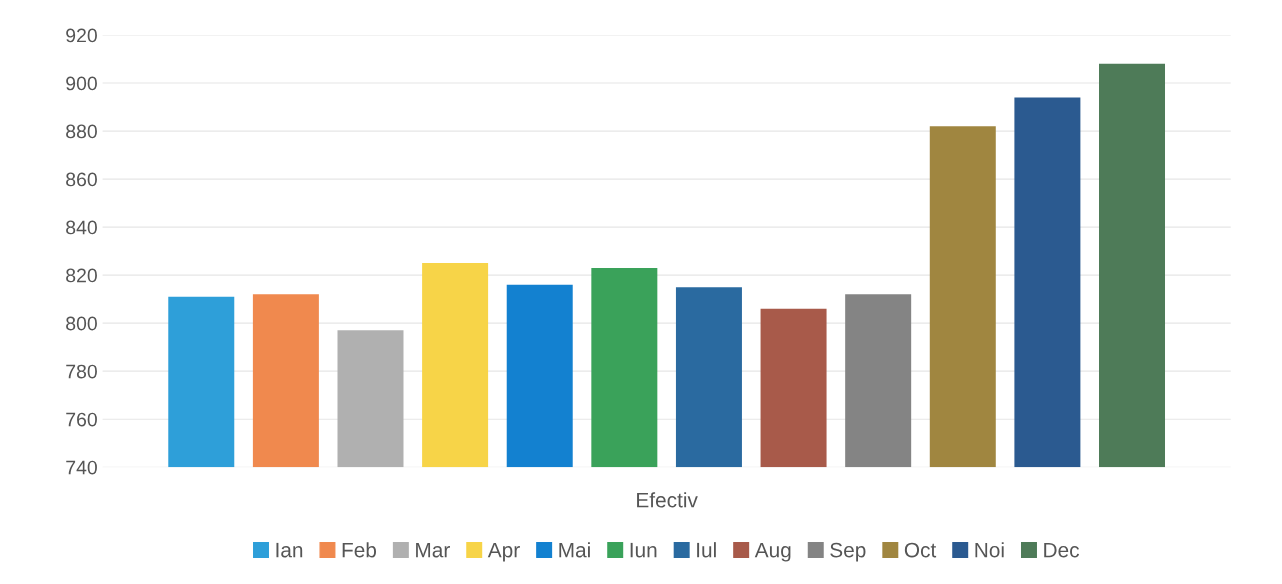 The height and width of the screenshot is (584, 1282). Describe the element at coordinates (81, 83) in the screenshot. I see `y-tick-label: 900` at that location.